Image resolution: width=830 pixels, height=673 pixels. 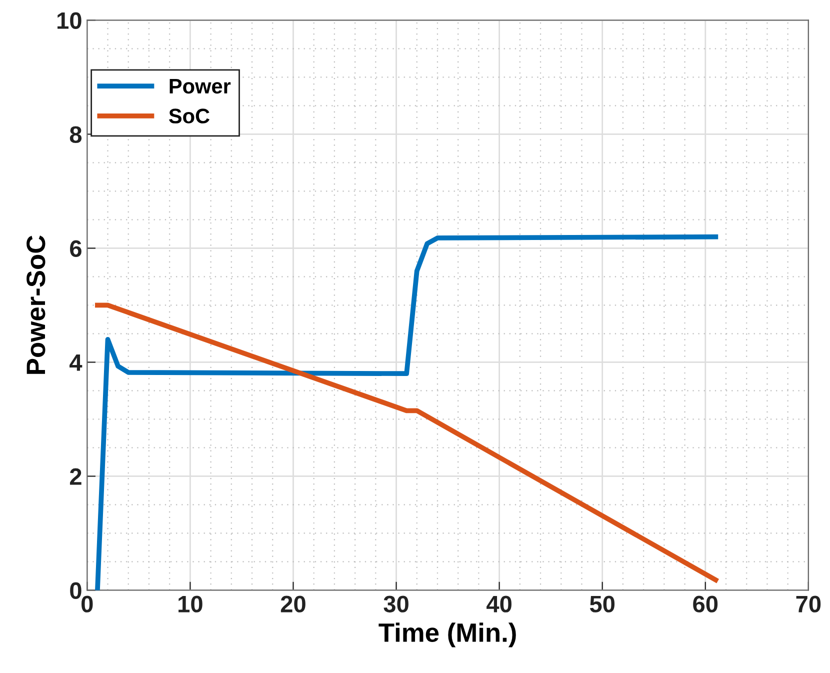 I want to click on y-tick-label: 6, so click(x=76, y=248).